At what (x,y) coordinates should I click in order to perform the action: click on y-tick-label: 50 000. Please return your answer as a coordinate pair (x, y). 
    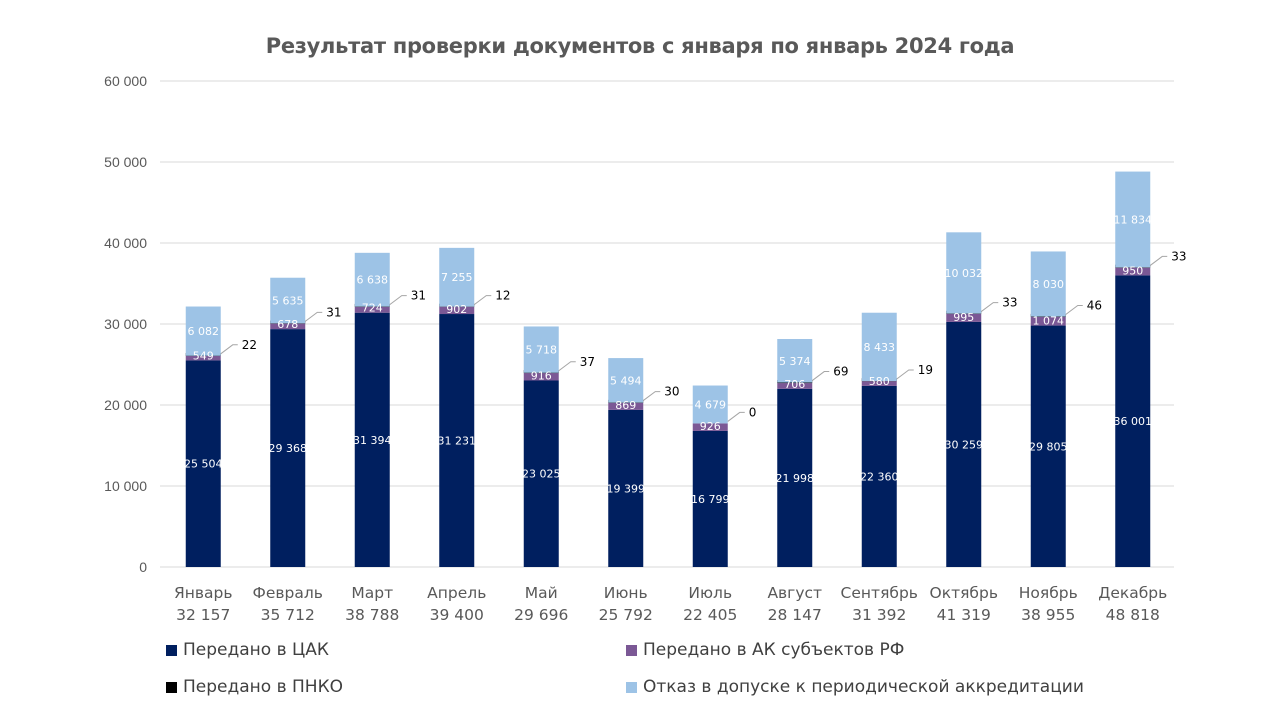
    Looking at the image, I should click on (125, 162).